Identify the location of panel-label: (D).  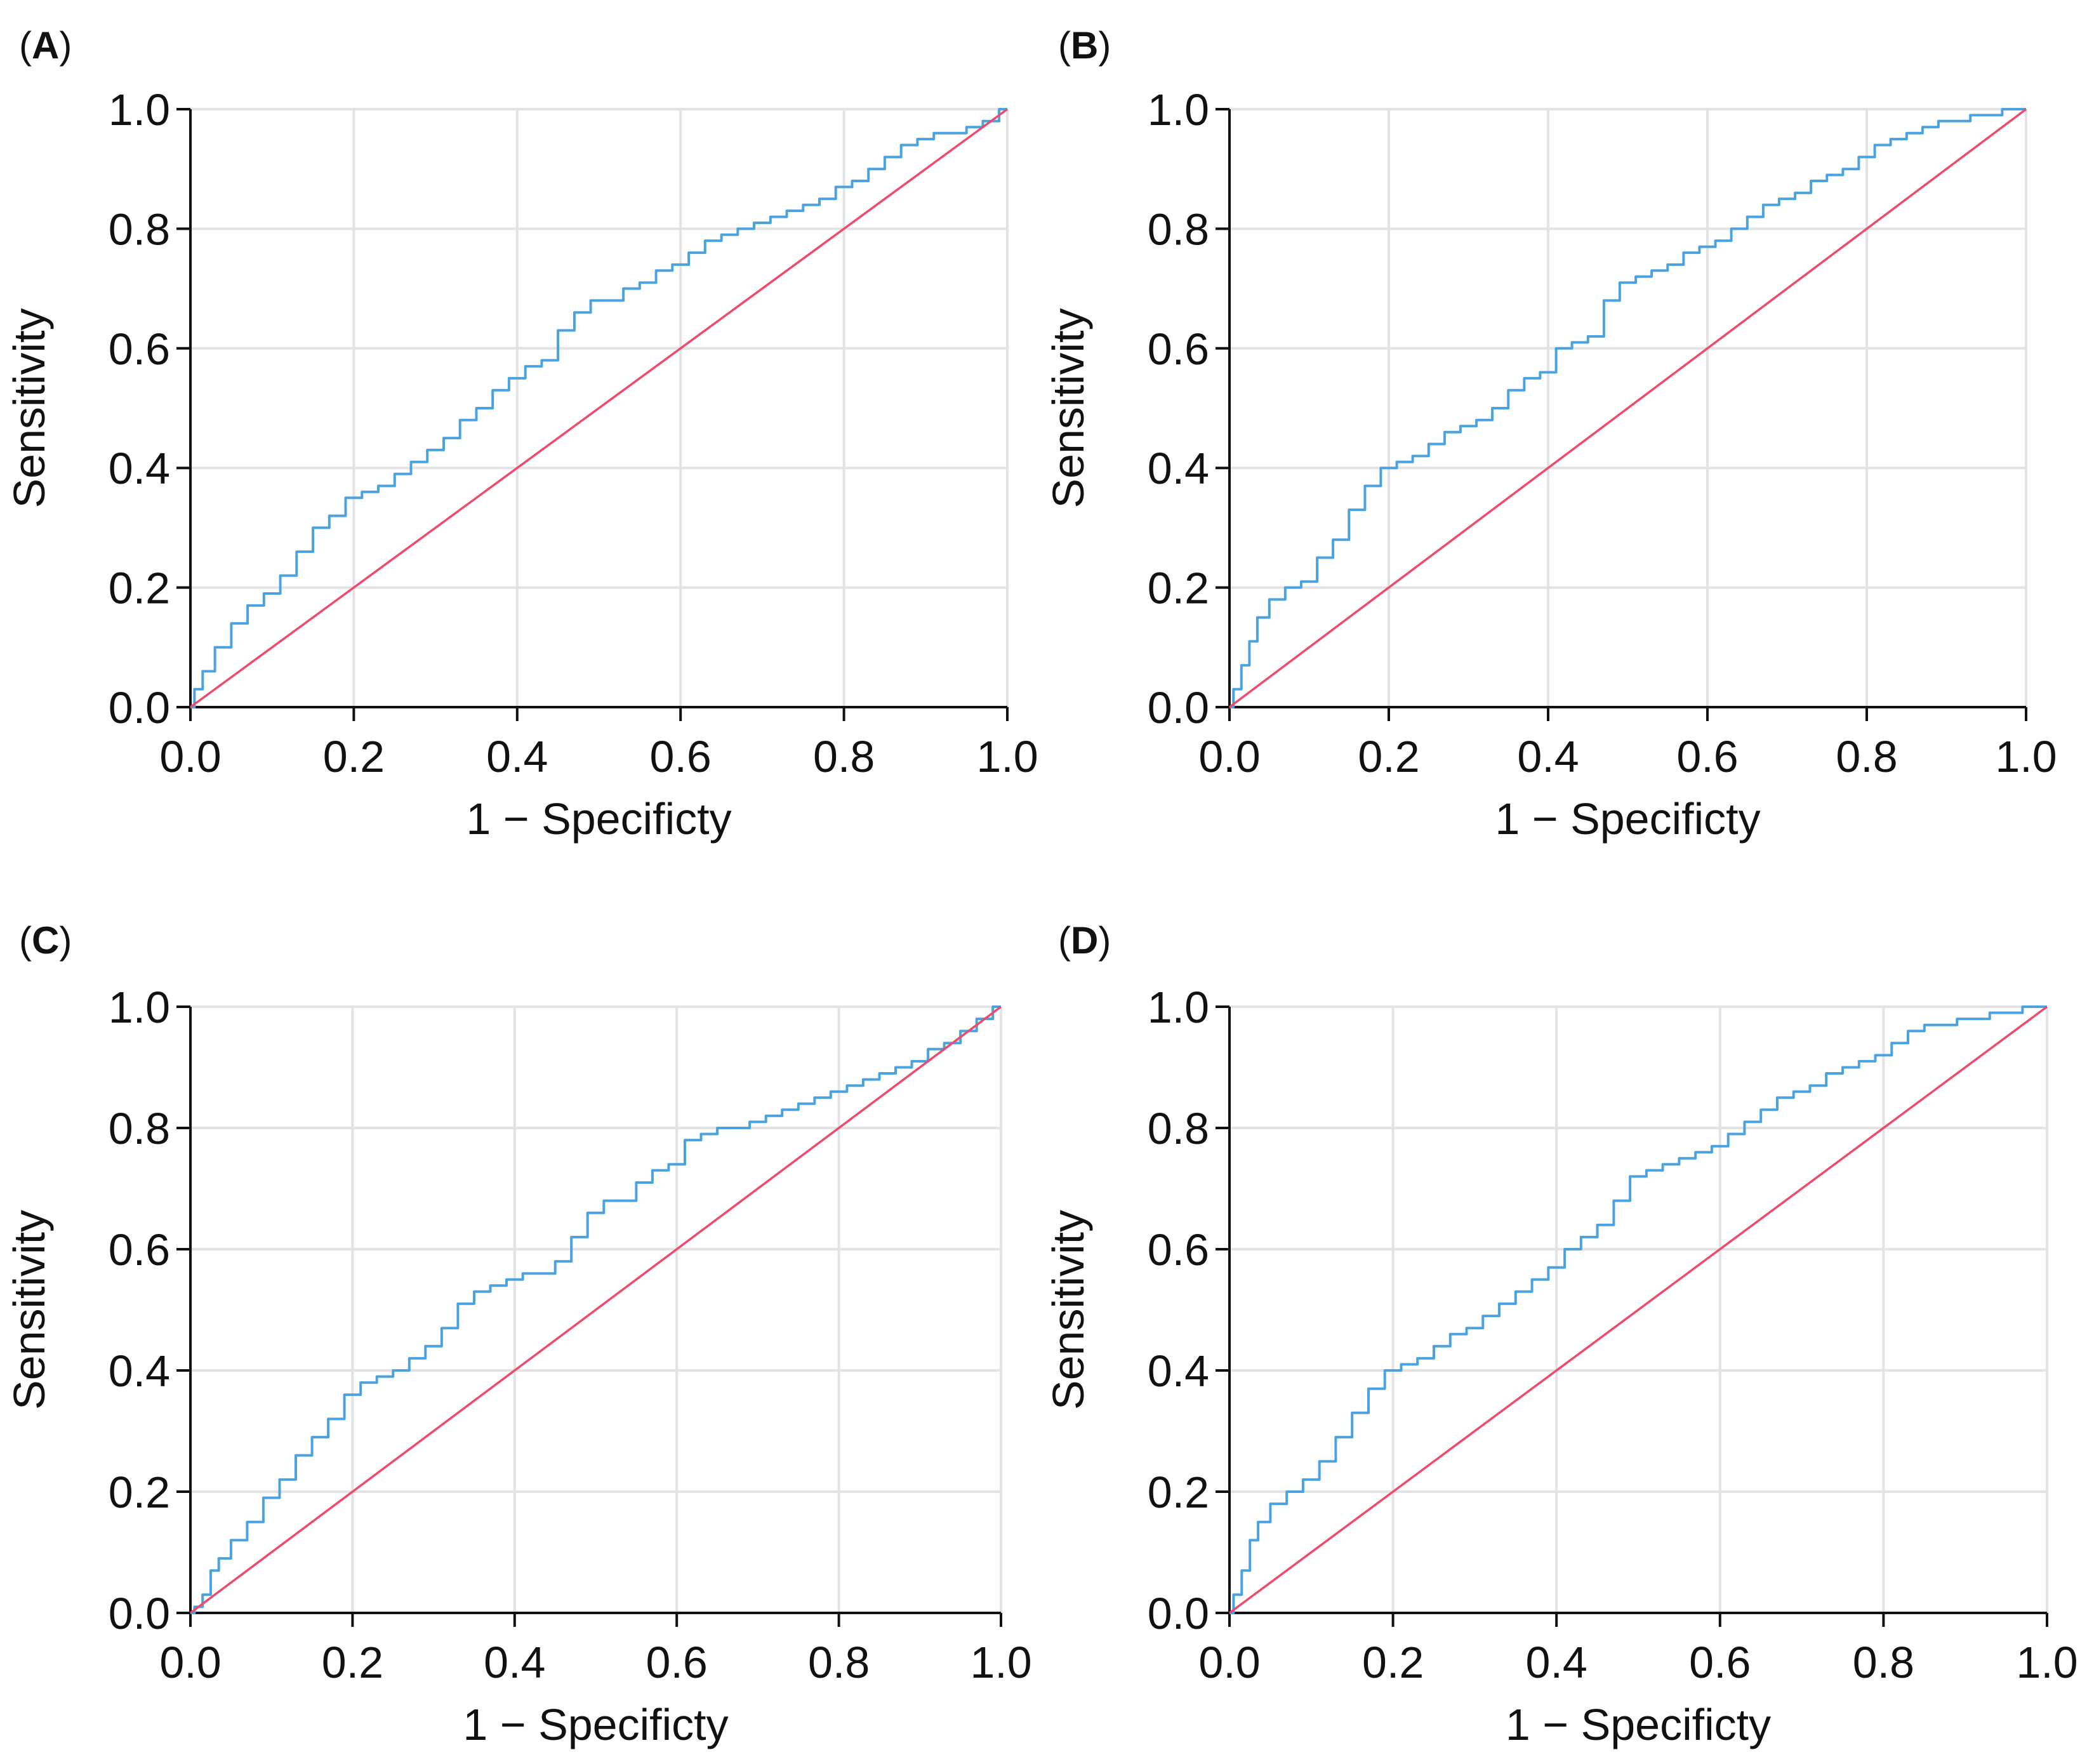
(1084, 940).